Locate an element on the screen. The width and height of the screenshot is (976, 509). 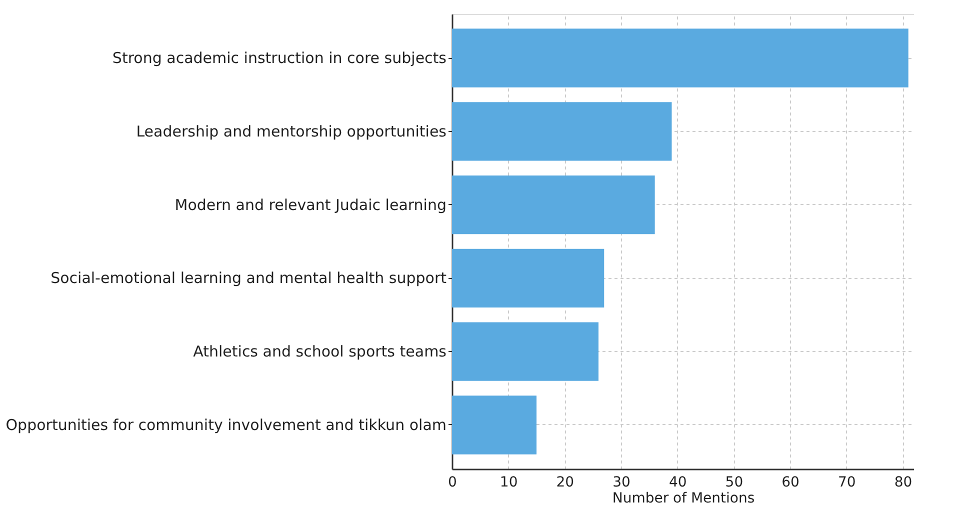
x-axis-title: Number of Mentions is located at coordinates (683, 498).